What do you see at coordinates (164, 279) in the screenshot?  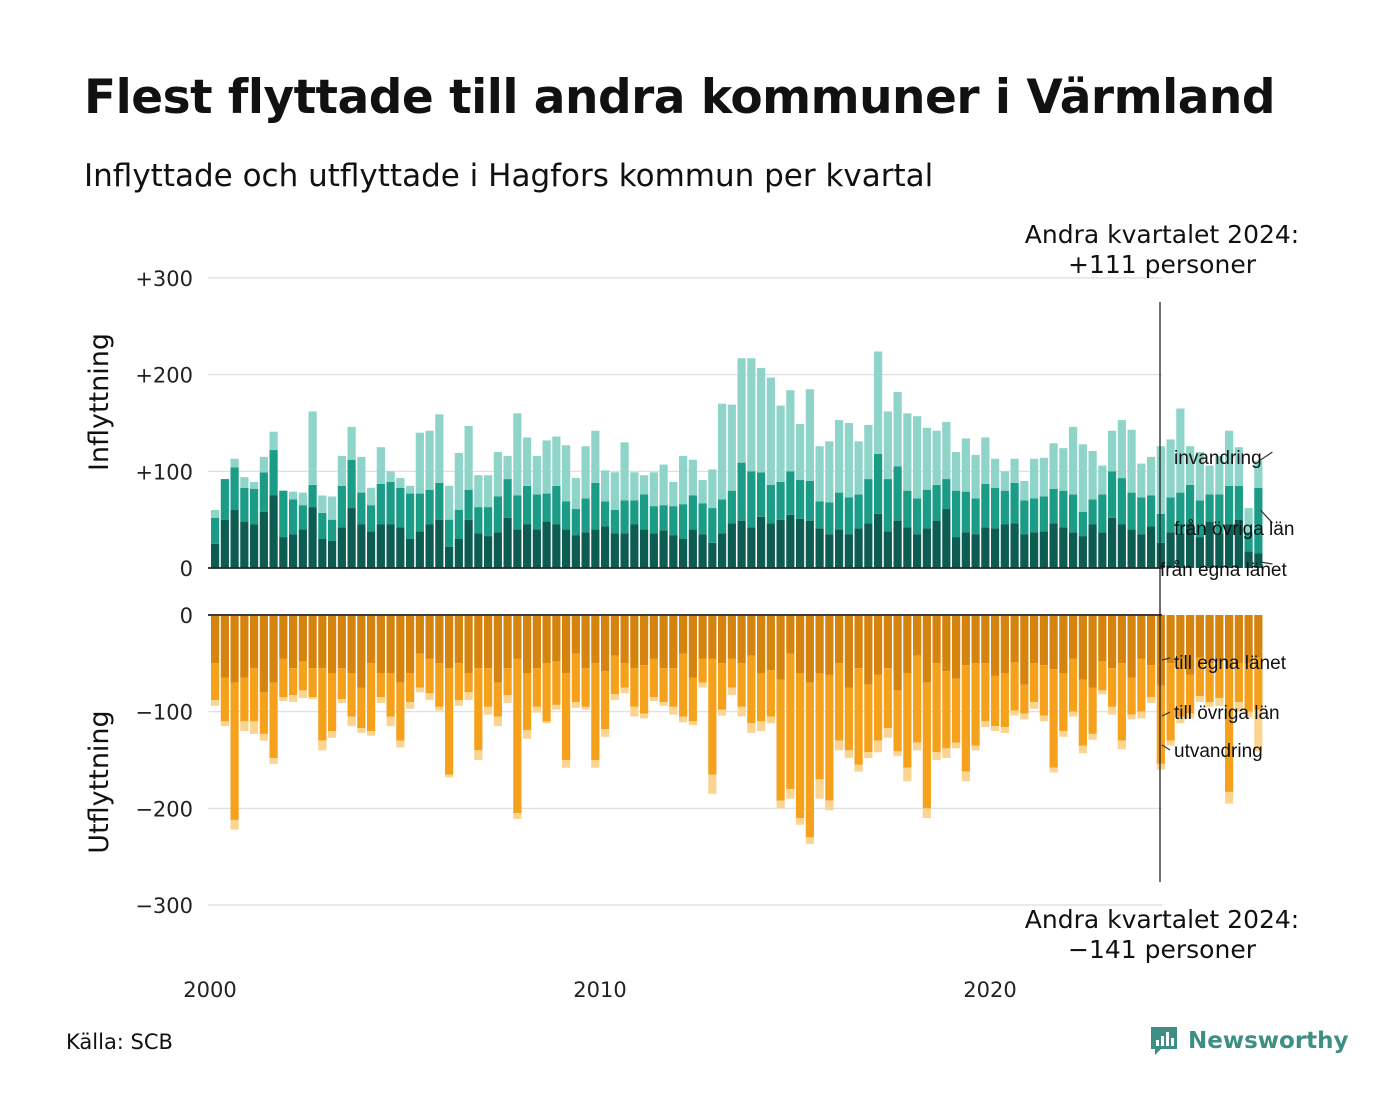 I see `y-tick-label-in: +300` at bounding box center [164, 279].